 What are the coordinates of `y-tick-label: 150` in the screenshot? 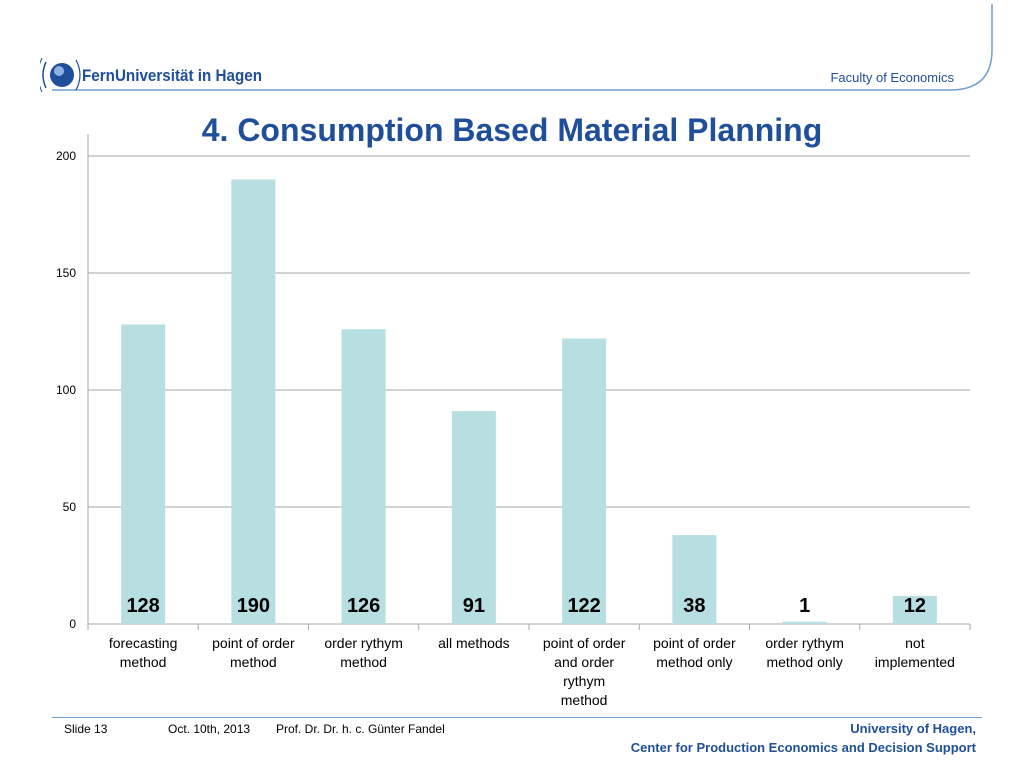 It's located at (66, 273).